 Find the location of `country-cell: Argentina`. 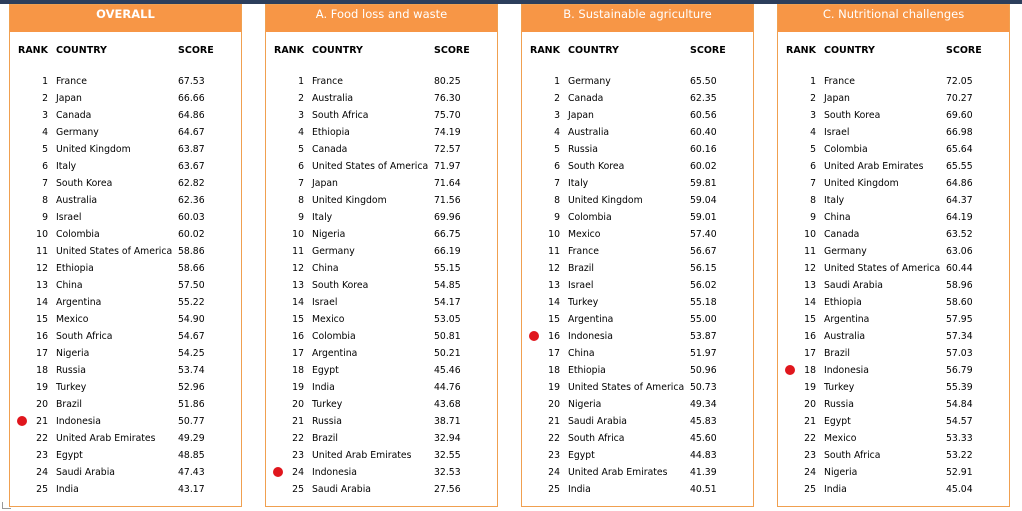

country-cell: Argentina is located at coordinates (335, 353).